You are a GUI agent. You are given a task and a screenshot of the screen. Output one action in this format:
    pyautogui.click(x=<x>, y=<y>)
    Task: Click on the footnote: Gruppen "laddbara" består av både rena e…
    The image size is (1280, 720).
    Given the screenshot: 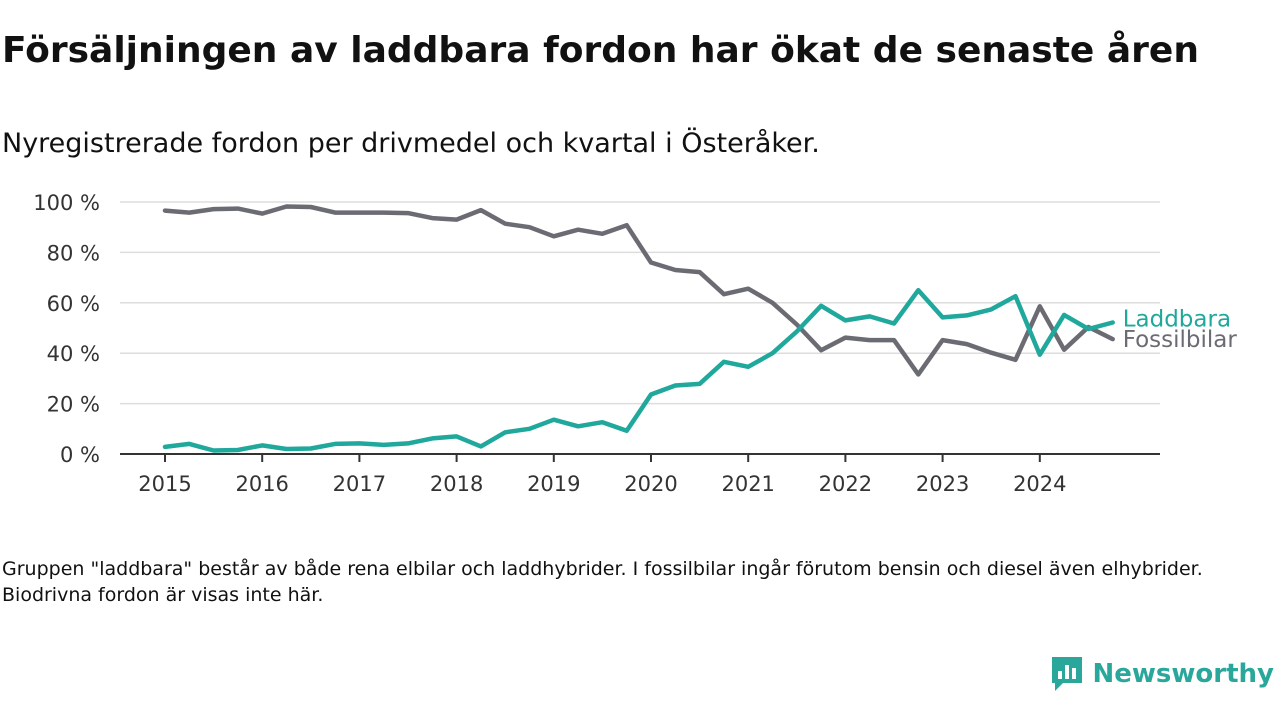 What is the action you would take?
    pyautogui.click(x=602, y=582)
    